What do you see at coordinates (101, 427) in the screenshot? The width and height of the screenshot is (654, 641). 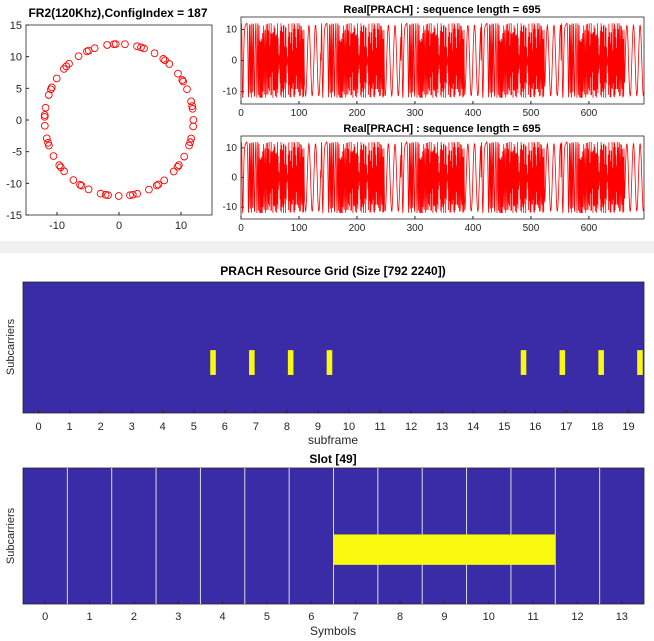 I see `x-tick-label: 2` at bounding box center [101, 427].